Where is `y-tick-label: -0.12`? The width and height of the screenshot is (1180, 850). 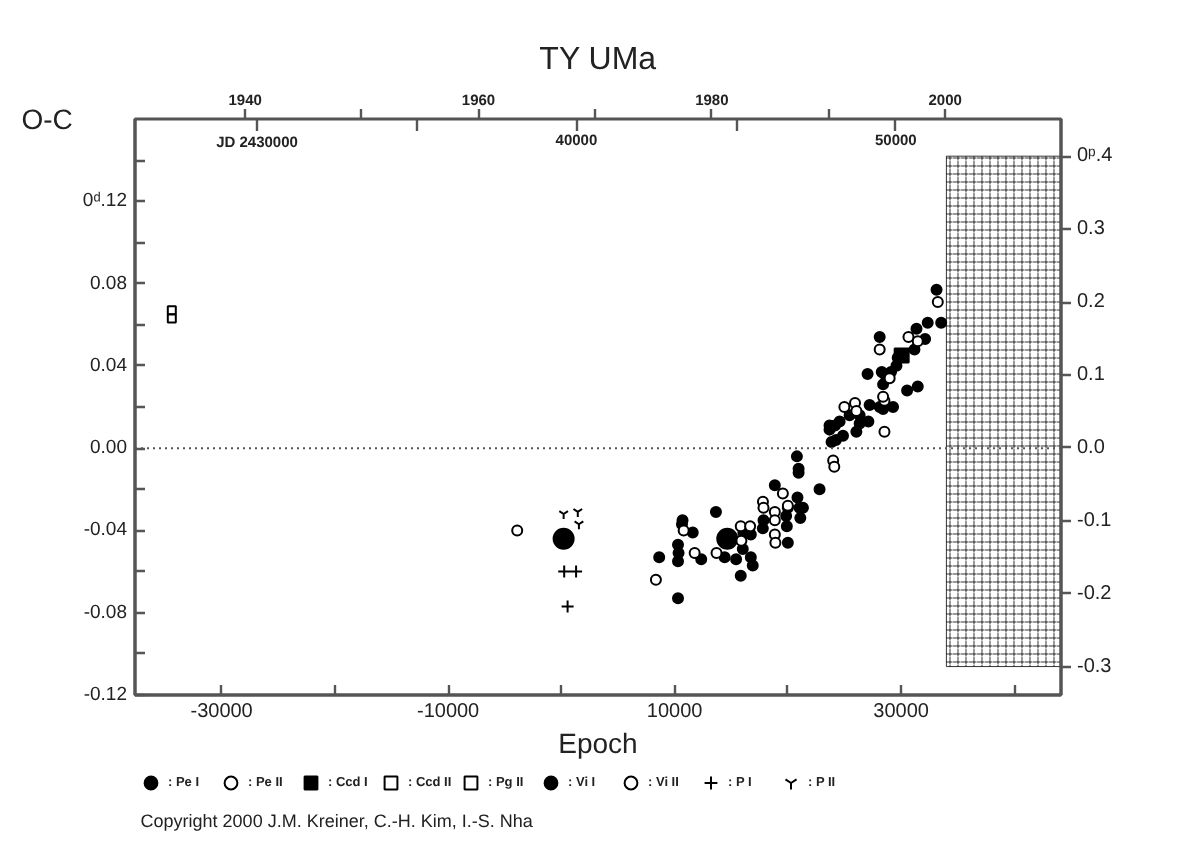
y-tick-label: -0.12 is located at coordinates (105, 695).